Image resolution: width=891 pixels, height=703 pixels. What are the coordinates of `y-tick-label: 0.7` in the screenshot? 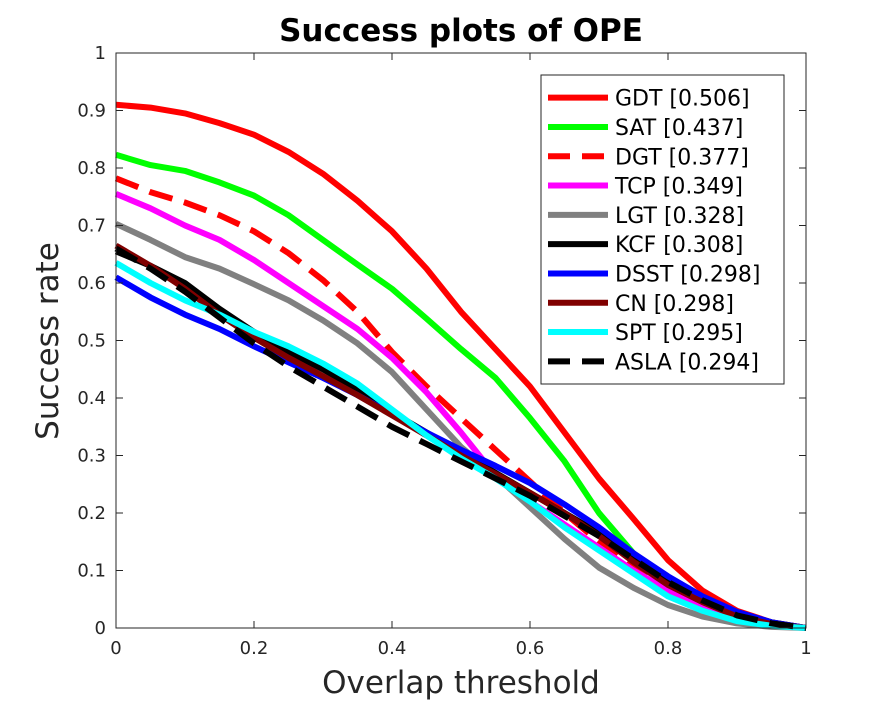 It's located at (91, 226).